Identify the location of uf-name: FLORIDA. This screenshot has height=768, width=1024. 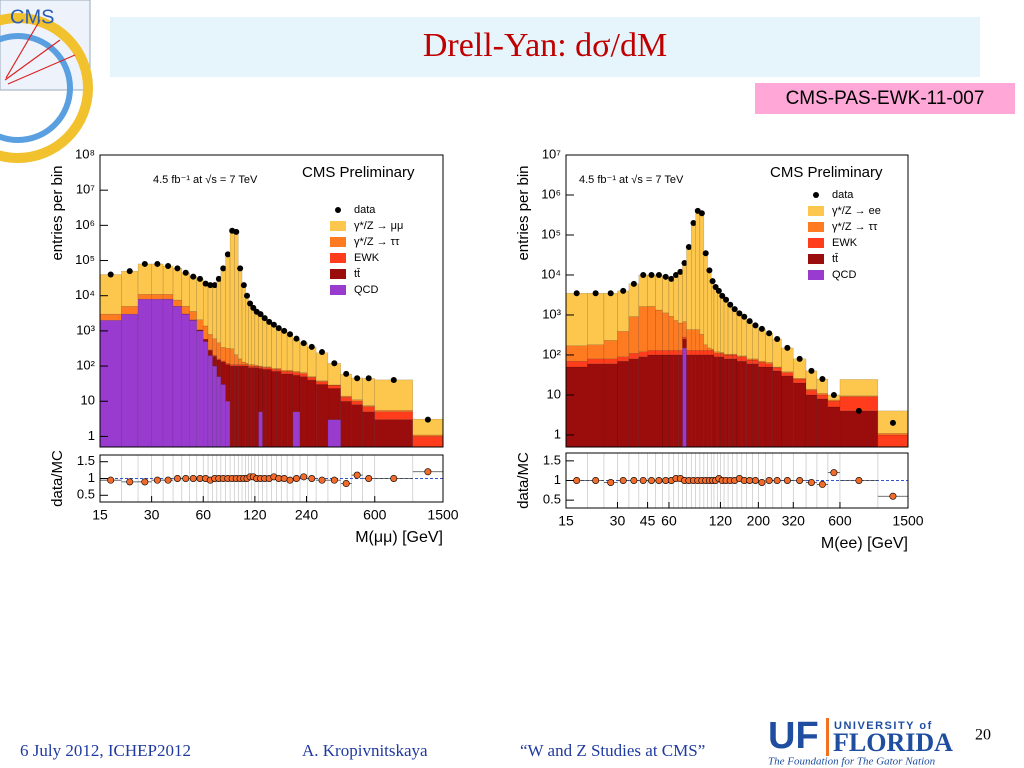
(893, 742).